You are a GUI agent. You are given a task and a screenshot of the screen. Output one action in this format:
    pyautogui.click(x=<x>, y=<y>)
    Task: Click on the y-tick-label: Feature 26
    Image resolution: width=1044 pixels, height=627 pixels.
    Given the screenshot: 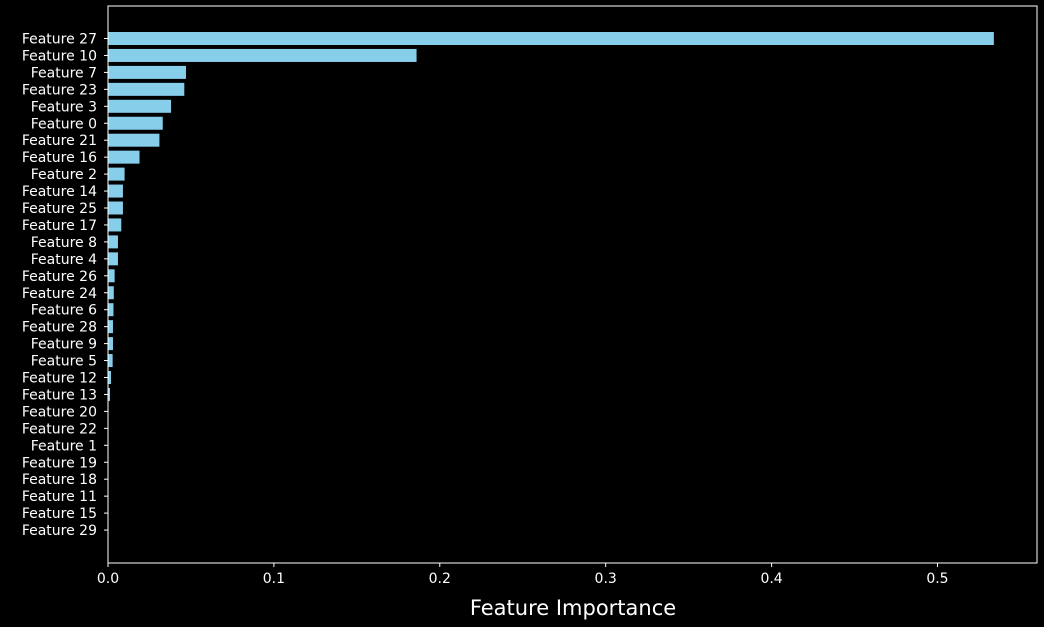 What is the action you would take?
    pyautogui.click(x=59, y=277)
    